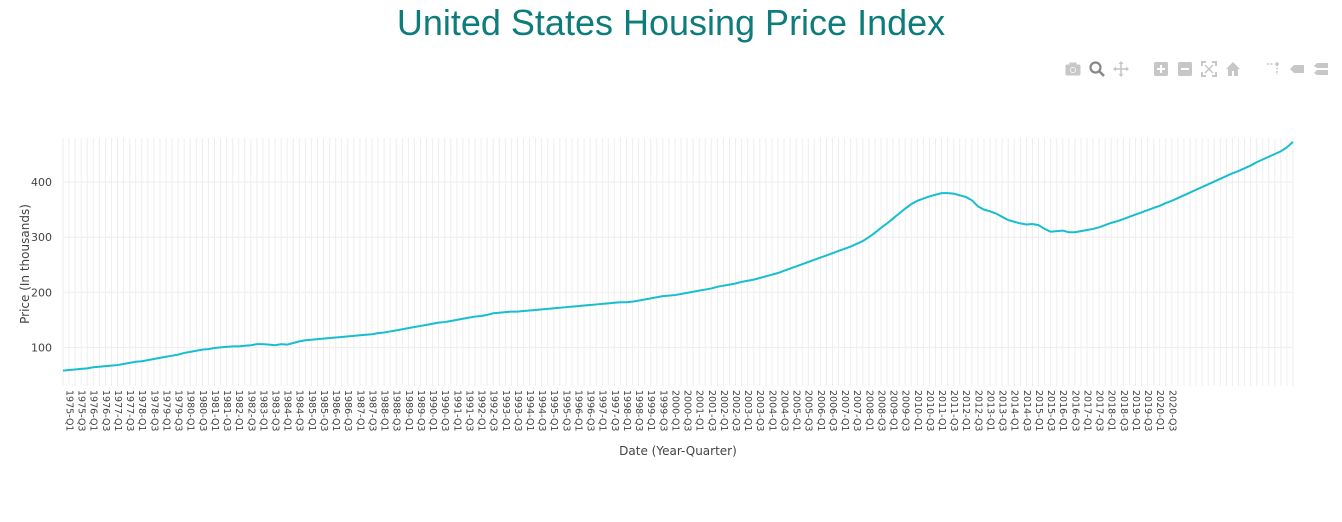  What do you see at coordinates (468, 410) in the screenshot?
I see `x-tick-label: 1991-Q3` at bounding box center [468, 410].